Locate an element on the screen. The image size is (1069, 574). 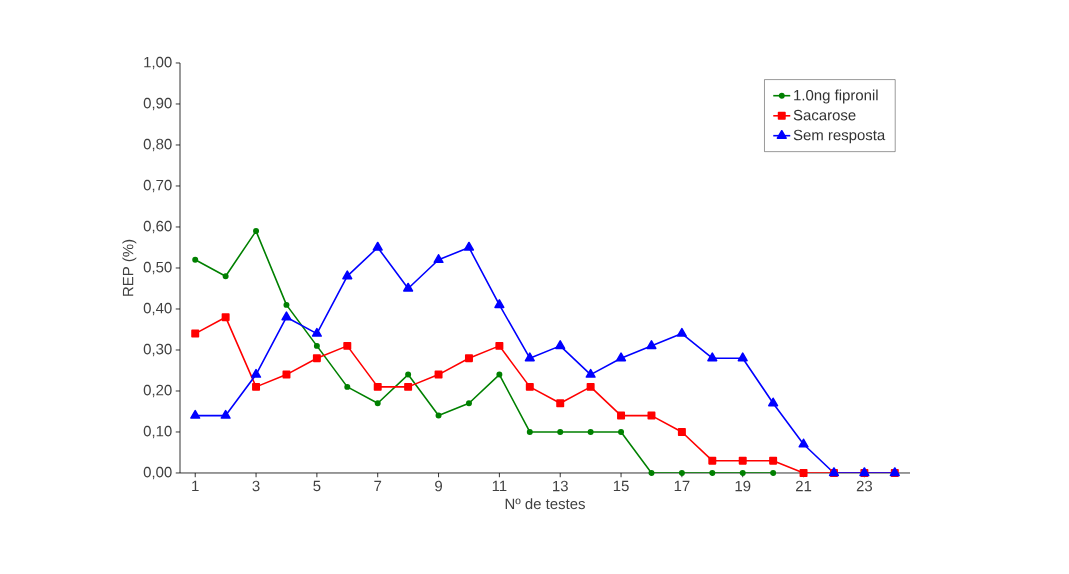
x-tick-label: 9 is located at coordinates (438, 486).